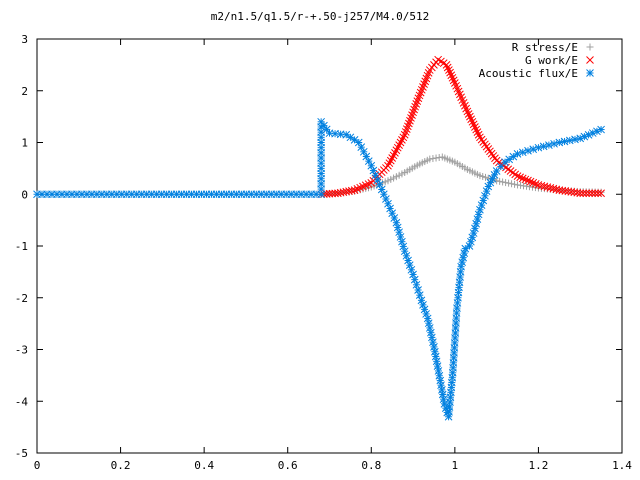  What do you see at coordinates (204, 465) in the screenshot?
I see `x-tick-label: 0.4` at bounding box center [204, 465].